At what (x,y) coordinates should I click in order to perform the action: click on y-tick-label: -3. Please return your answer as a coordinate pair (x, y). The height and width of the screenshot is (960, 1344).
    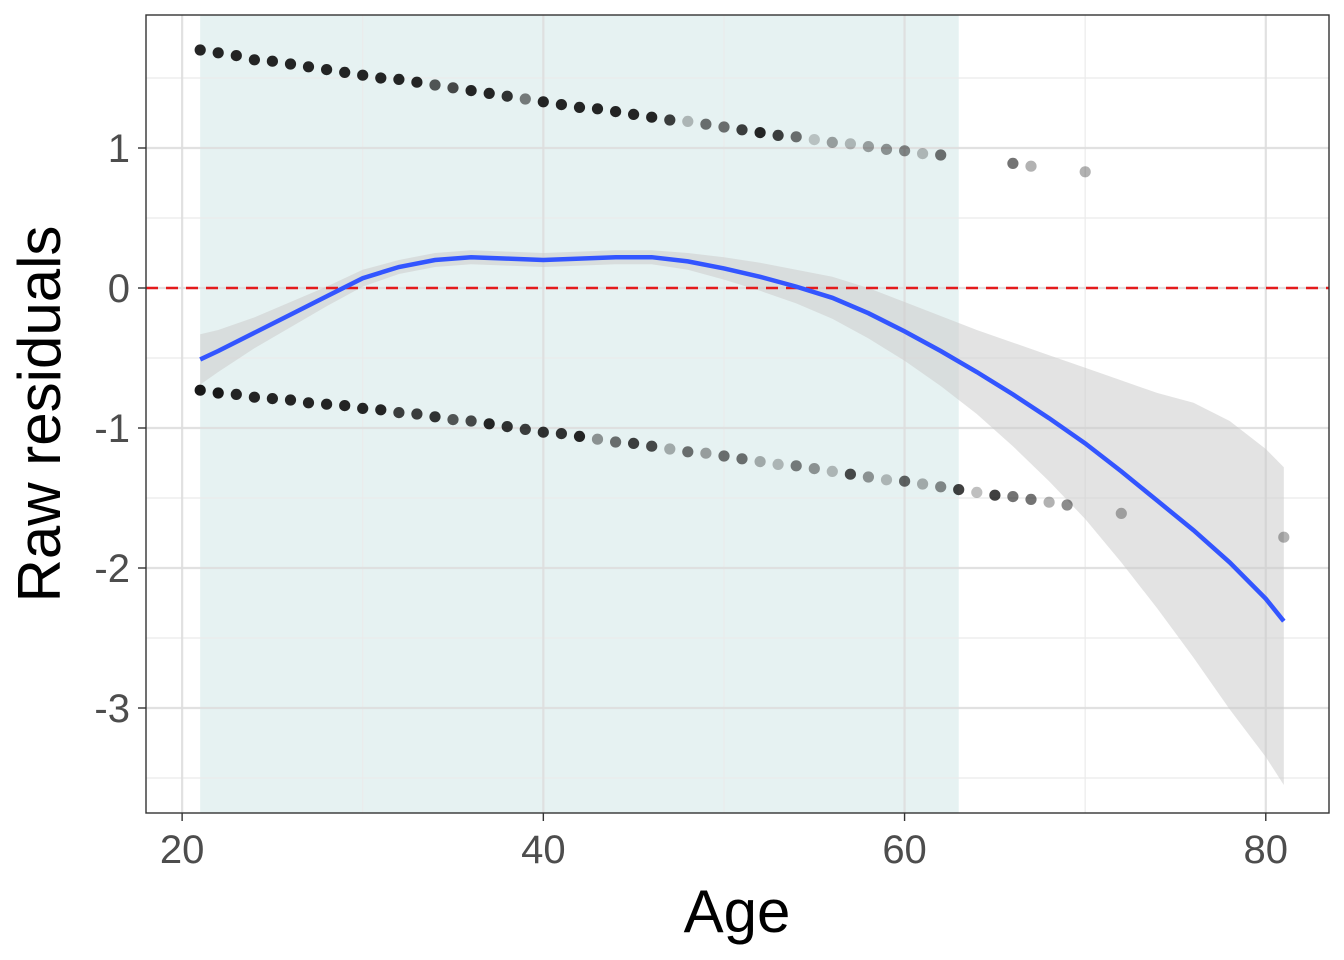
    Looking at the image, I should click on (112, 709).